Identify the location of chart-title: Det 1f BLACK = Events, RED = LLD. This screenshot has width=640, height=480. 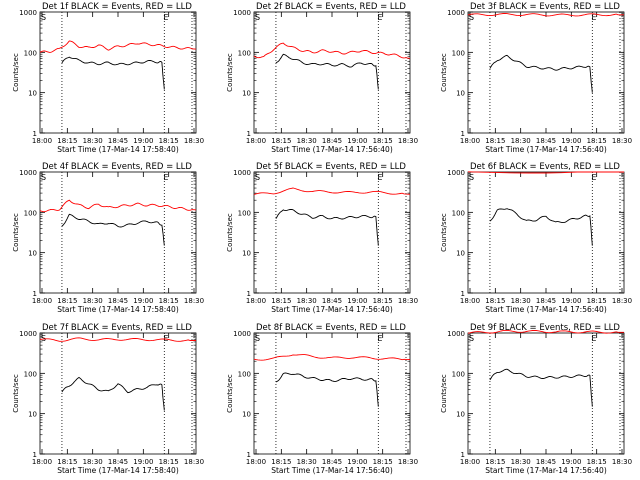
(117, 7).